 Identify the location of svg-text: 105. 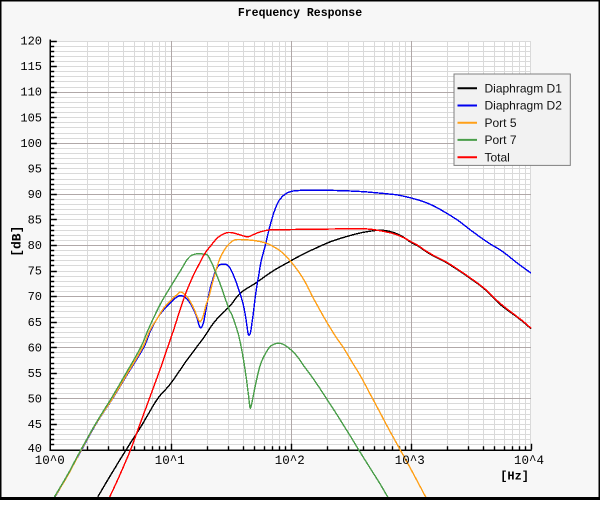
(31, 118).